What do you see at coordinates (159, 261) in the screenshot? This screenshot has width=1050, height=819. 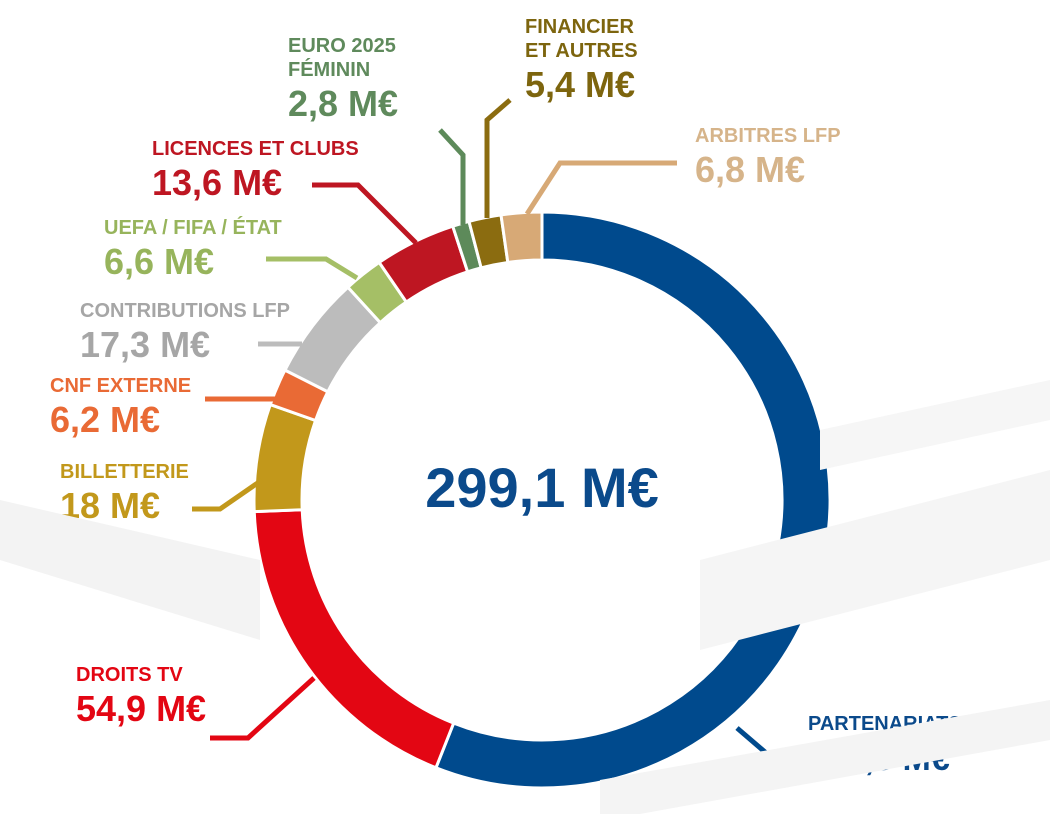 I see `slice-value-5: 6,6 M€` at bounding box center [159, 261].